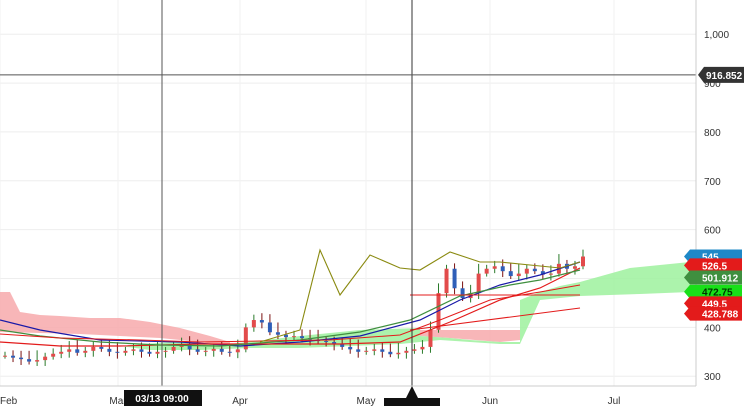 The image size is (748, 406). What do you see at coordinates (495, 319) in the screenshot?
I see `trend-line` at bounding box center [495, 319].